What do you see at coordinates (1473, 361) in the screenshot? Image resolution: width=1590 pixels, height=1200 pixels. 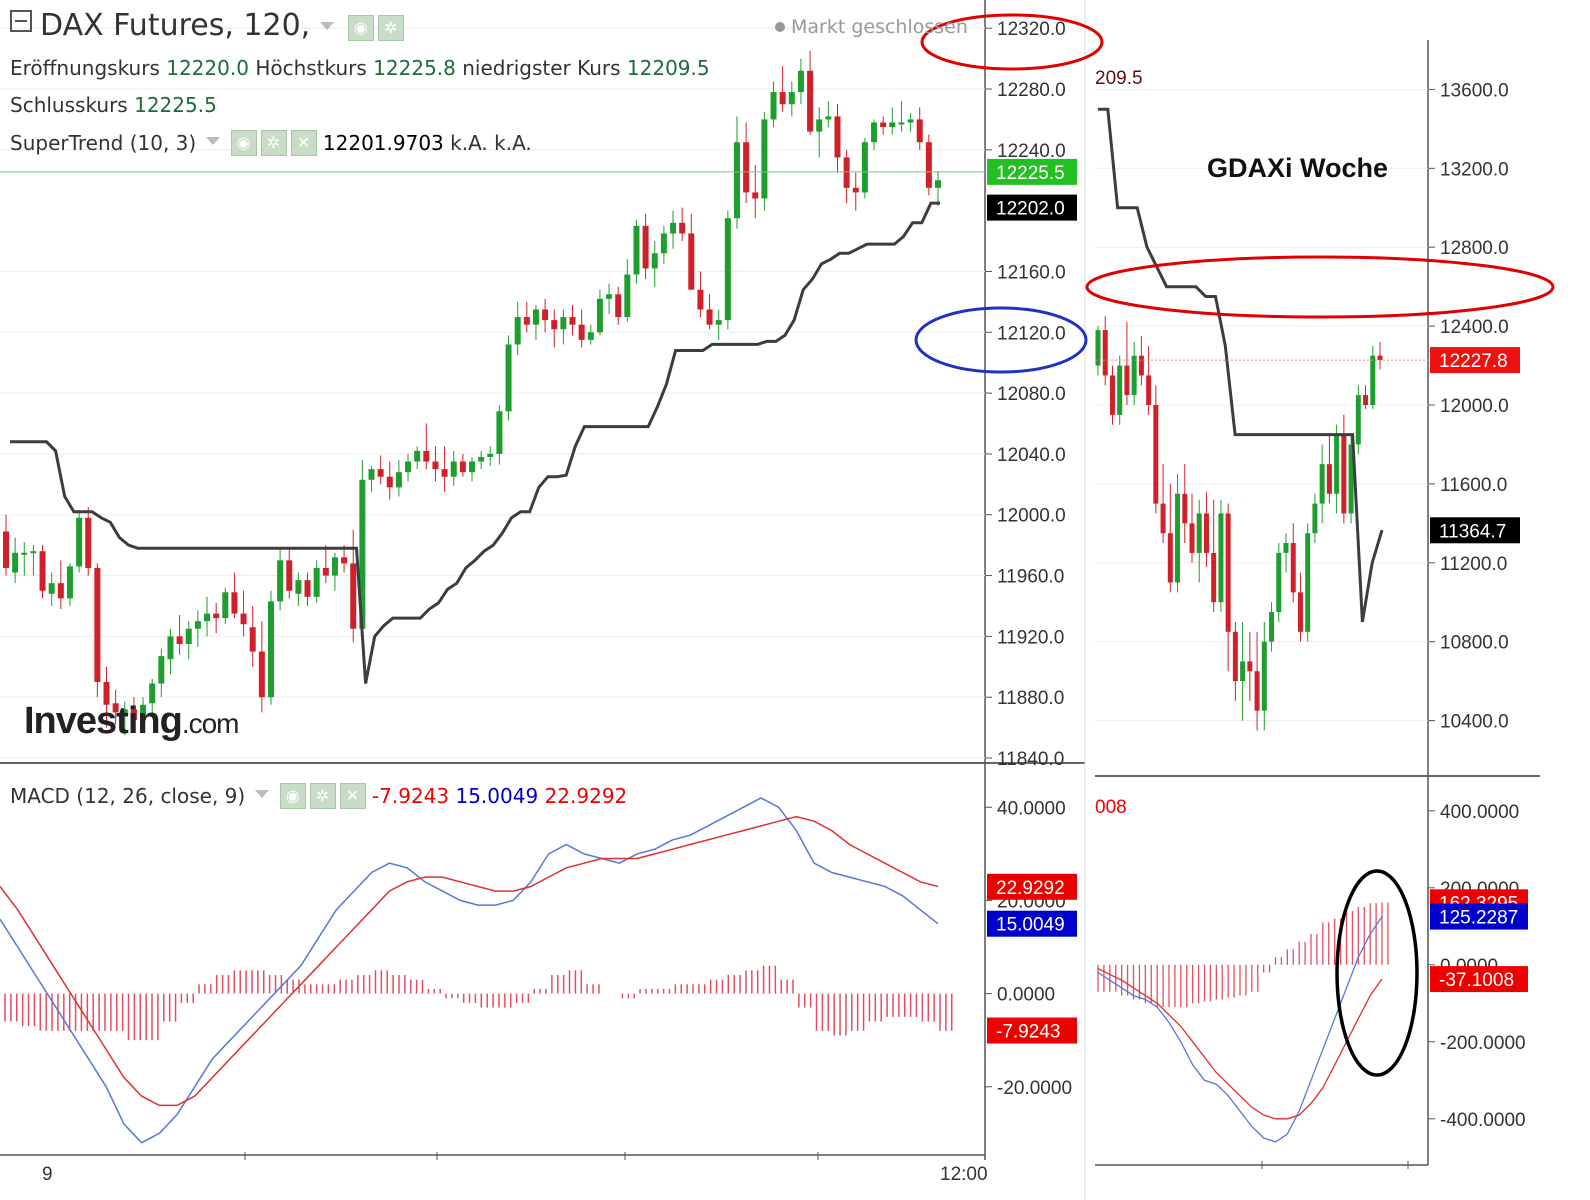 I see `last-price-label: 12227.8` at bounding box center [1473, 361].